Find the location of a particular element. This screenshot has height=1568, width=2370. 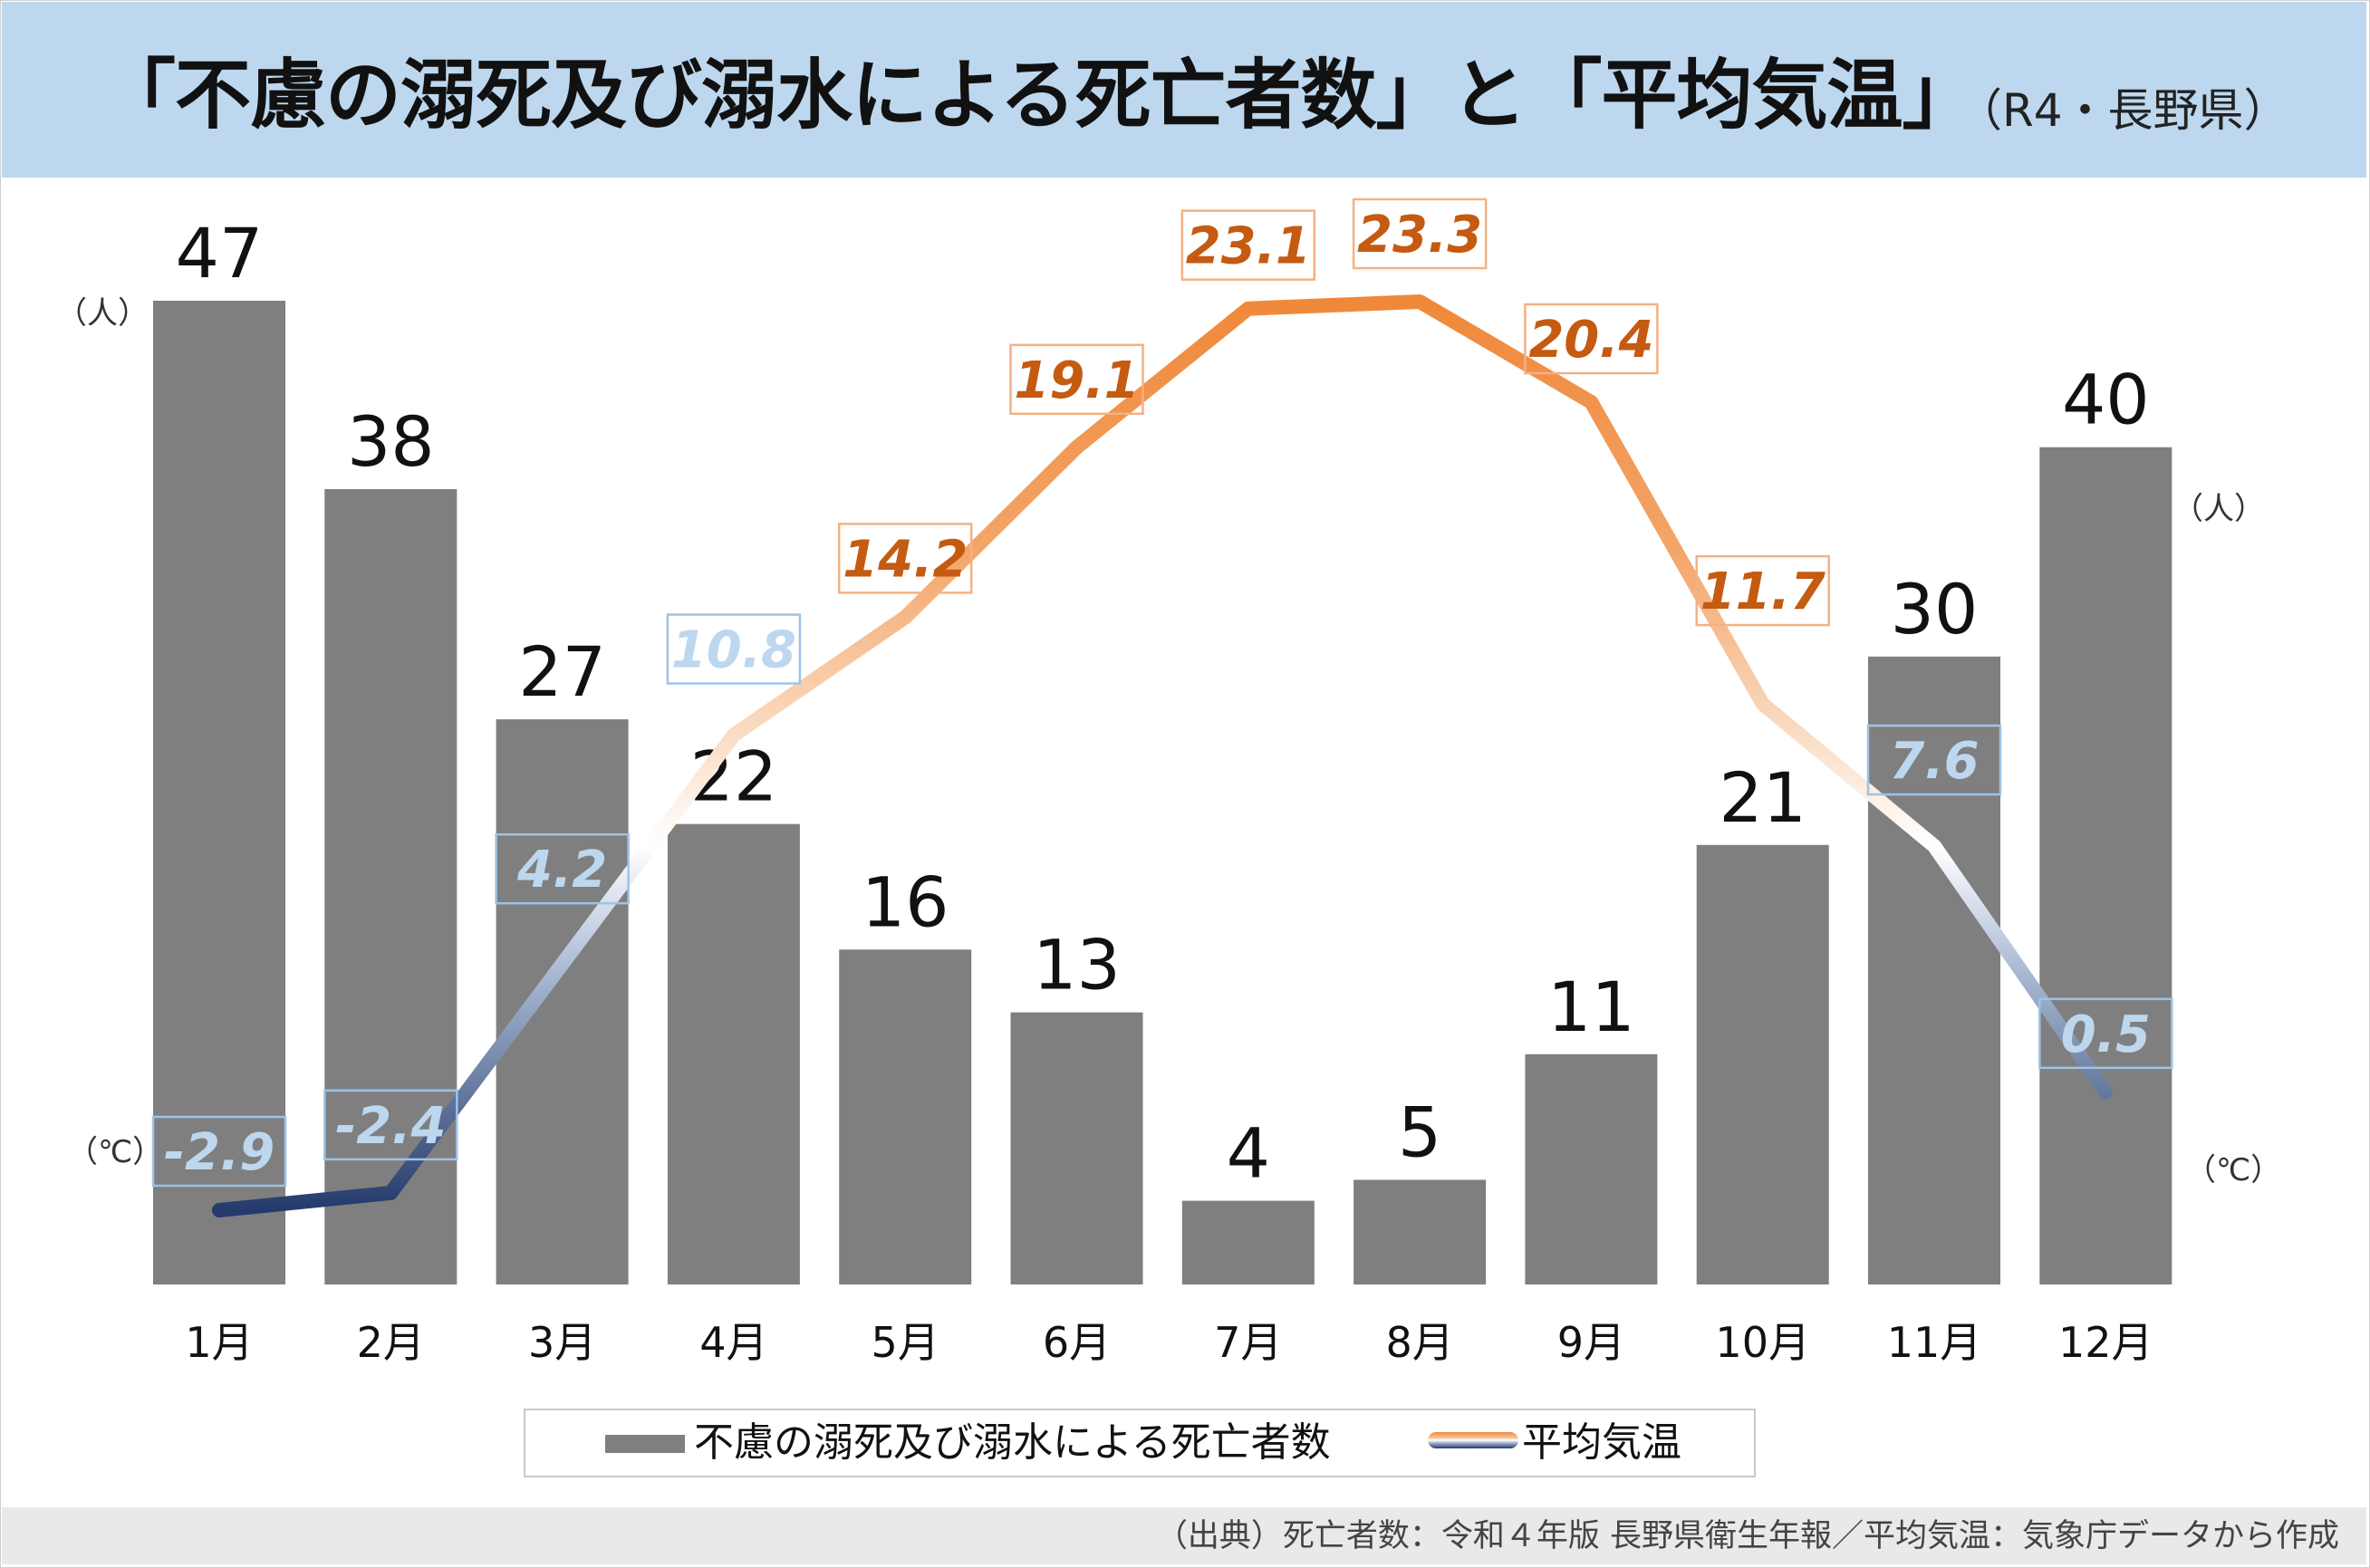

legend-line-label: 平均気温 is located at coordinates (1601, 1442).